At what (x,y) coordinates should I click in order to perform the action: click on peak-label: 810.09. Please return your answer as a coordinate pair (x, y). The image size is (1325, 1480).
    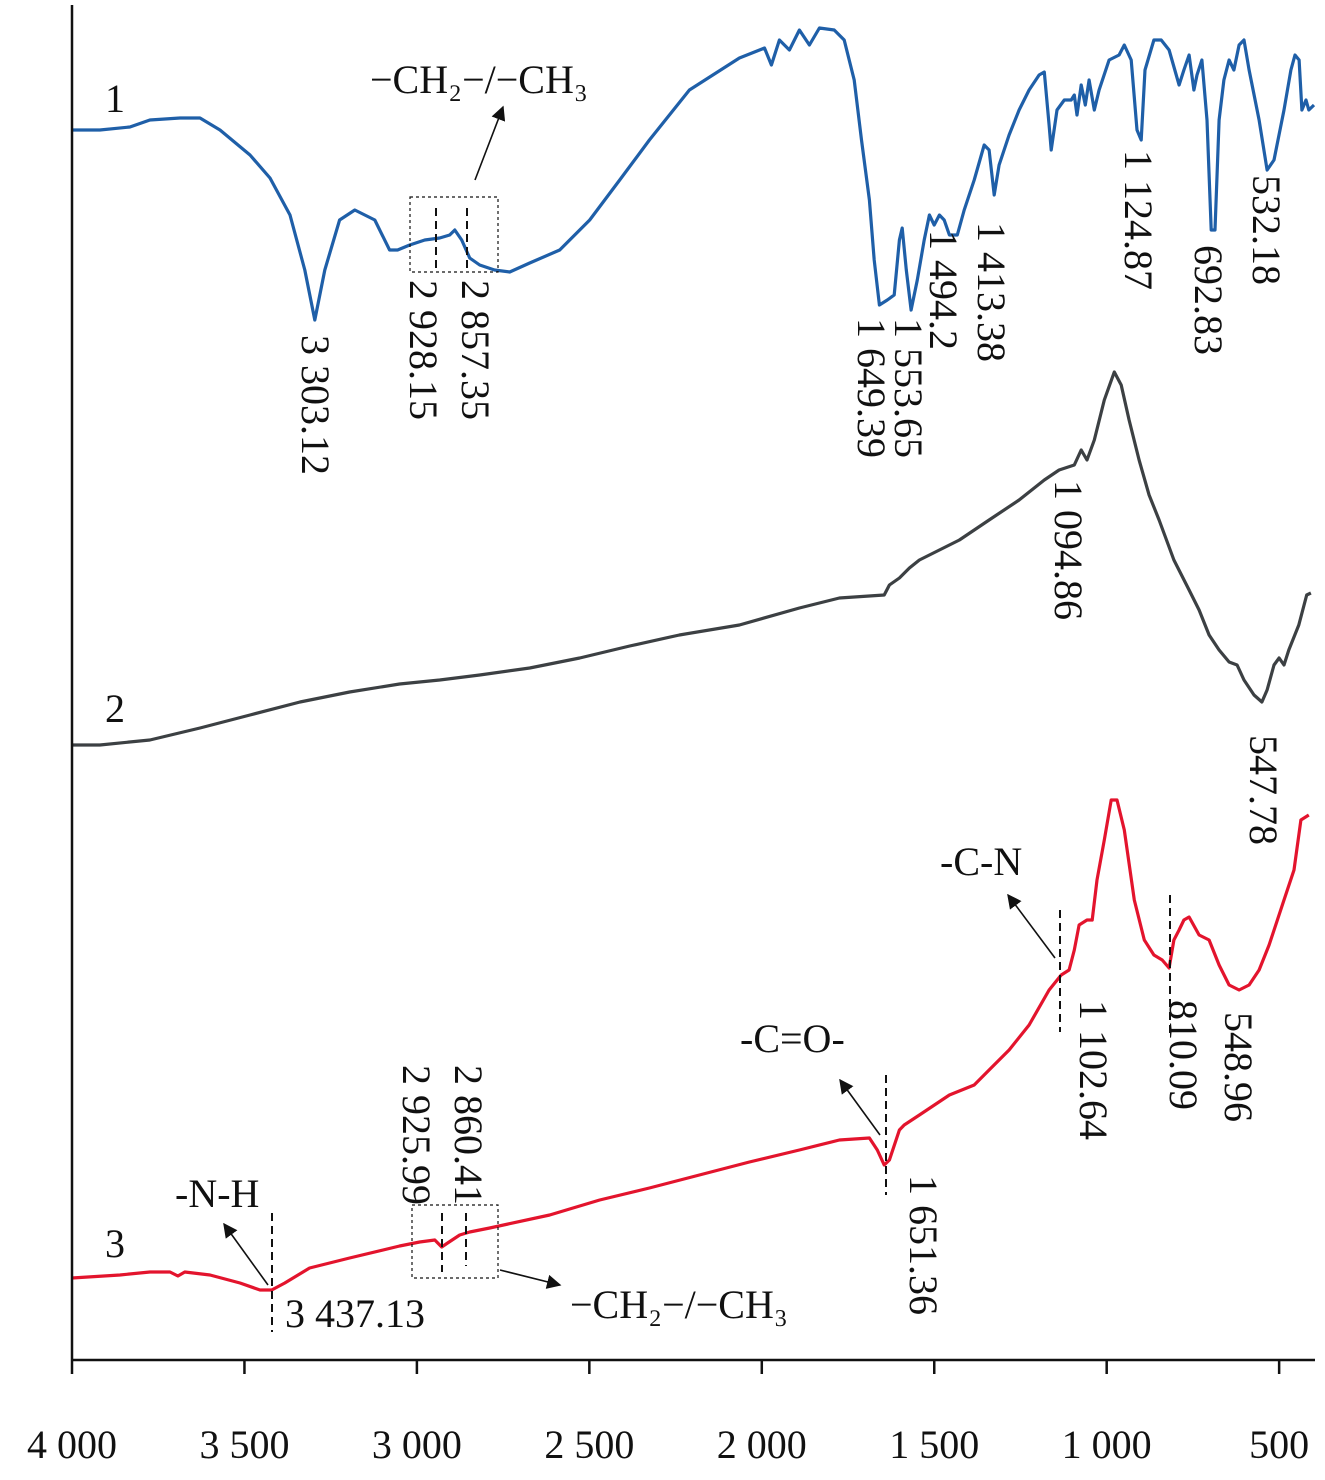
    Looking at the image, I should click on (1183, 1055).